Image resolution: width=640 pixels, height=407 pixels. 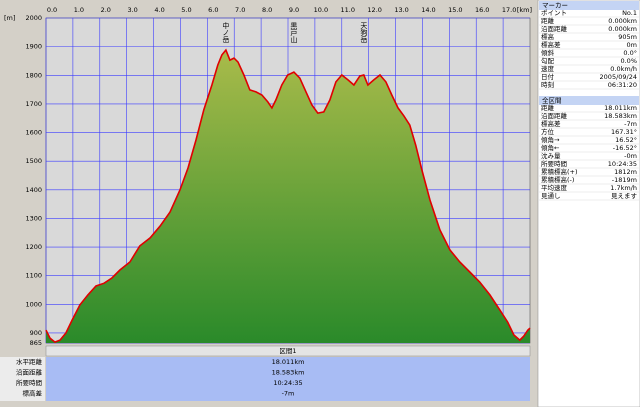 What do you see at coordinates (240, 10) in the screenshot?
I see `x-tick-label: 7.0` at bounding box center [240, 10].